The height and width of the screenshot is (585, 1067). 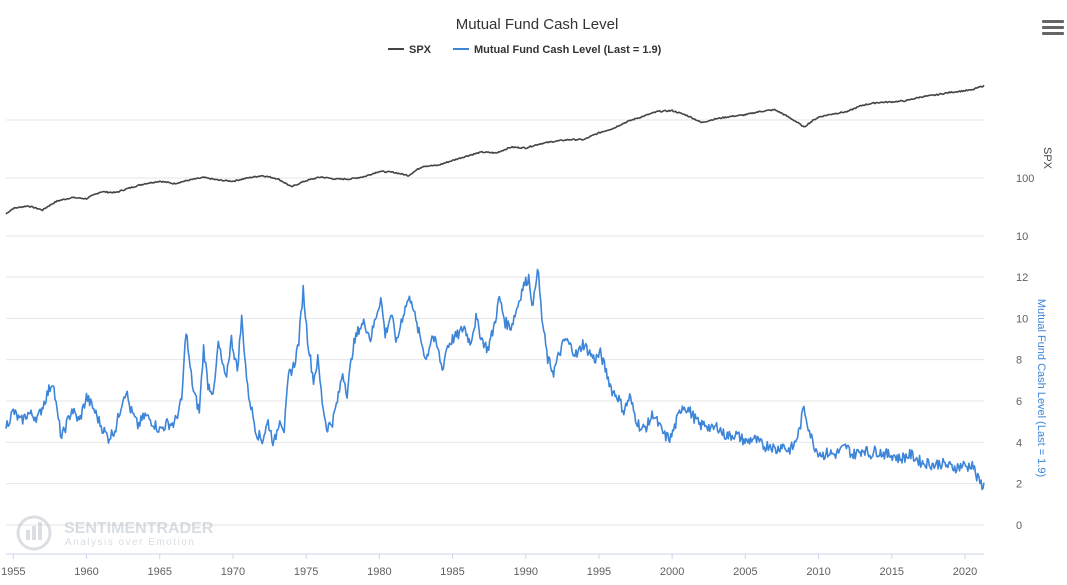 What do you see at coordinates (1019, 361) in the screenshot?
I see `cash-tick-label: 8` at bounding box center [1019, 361].